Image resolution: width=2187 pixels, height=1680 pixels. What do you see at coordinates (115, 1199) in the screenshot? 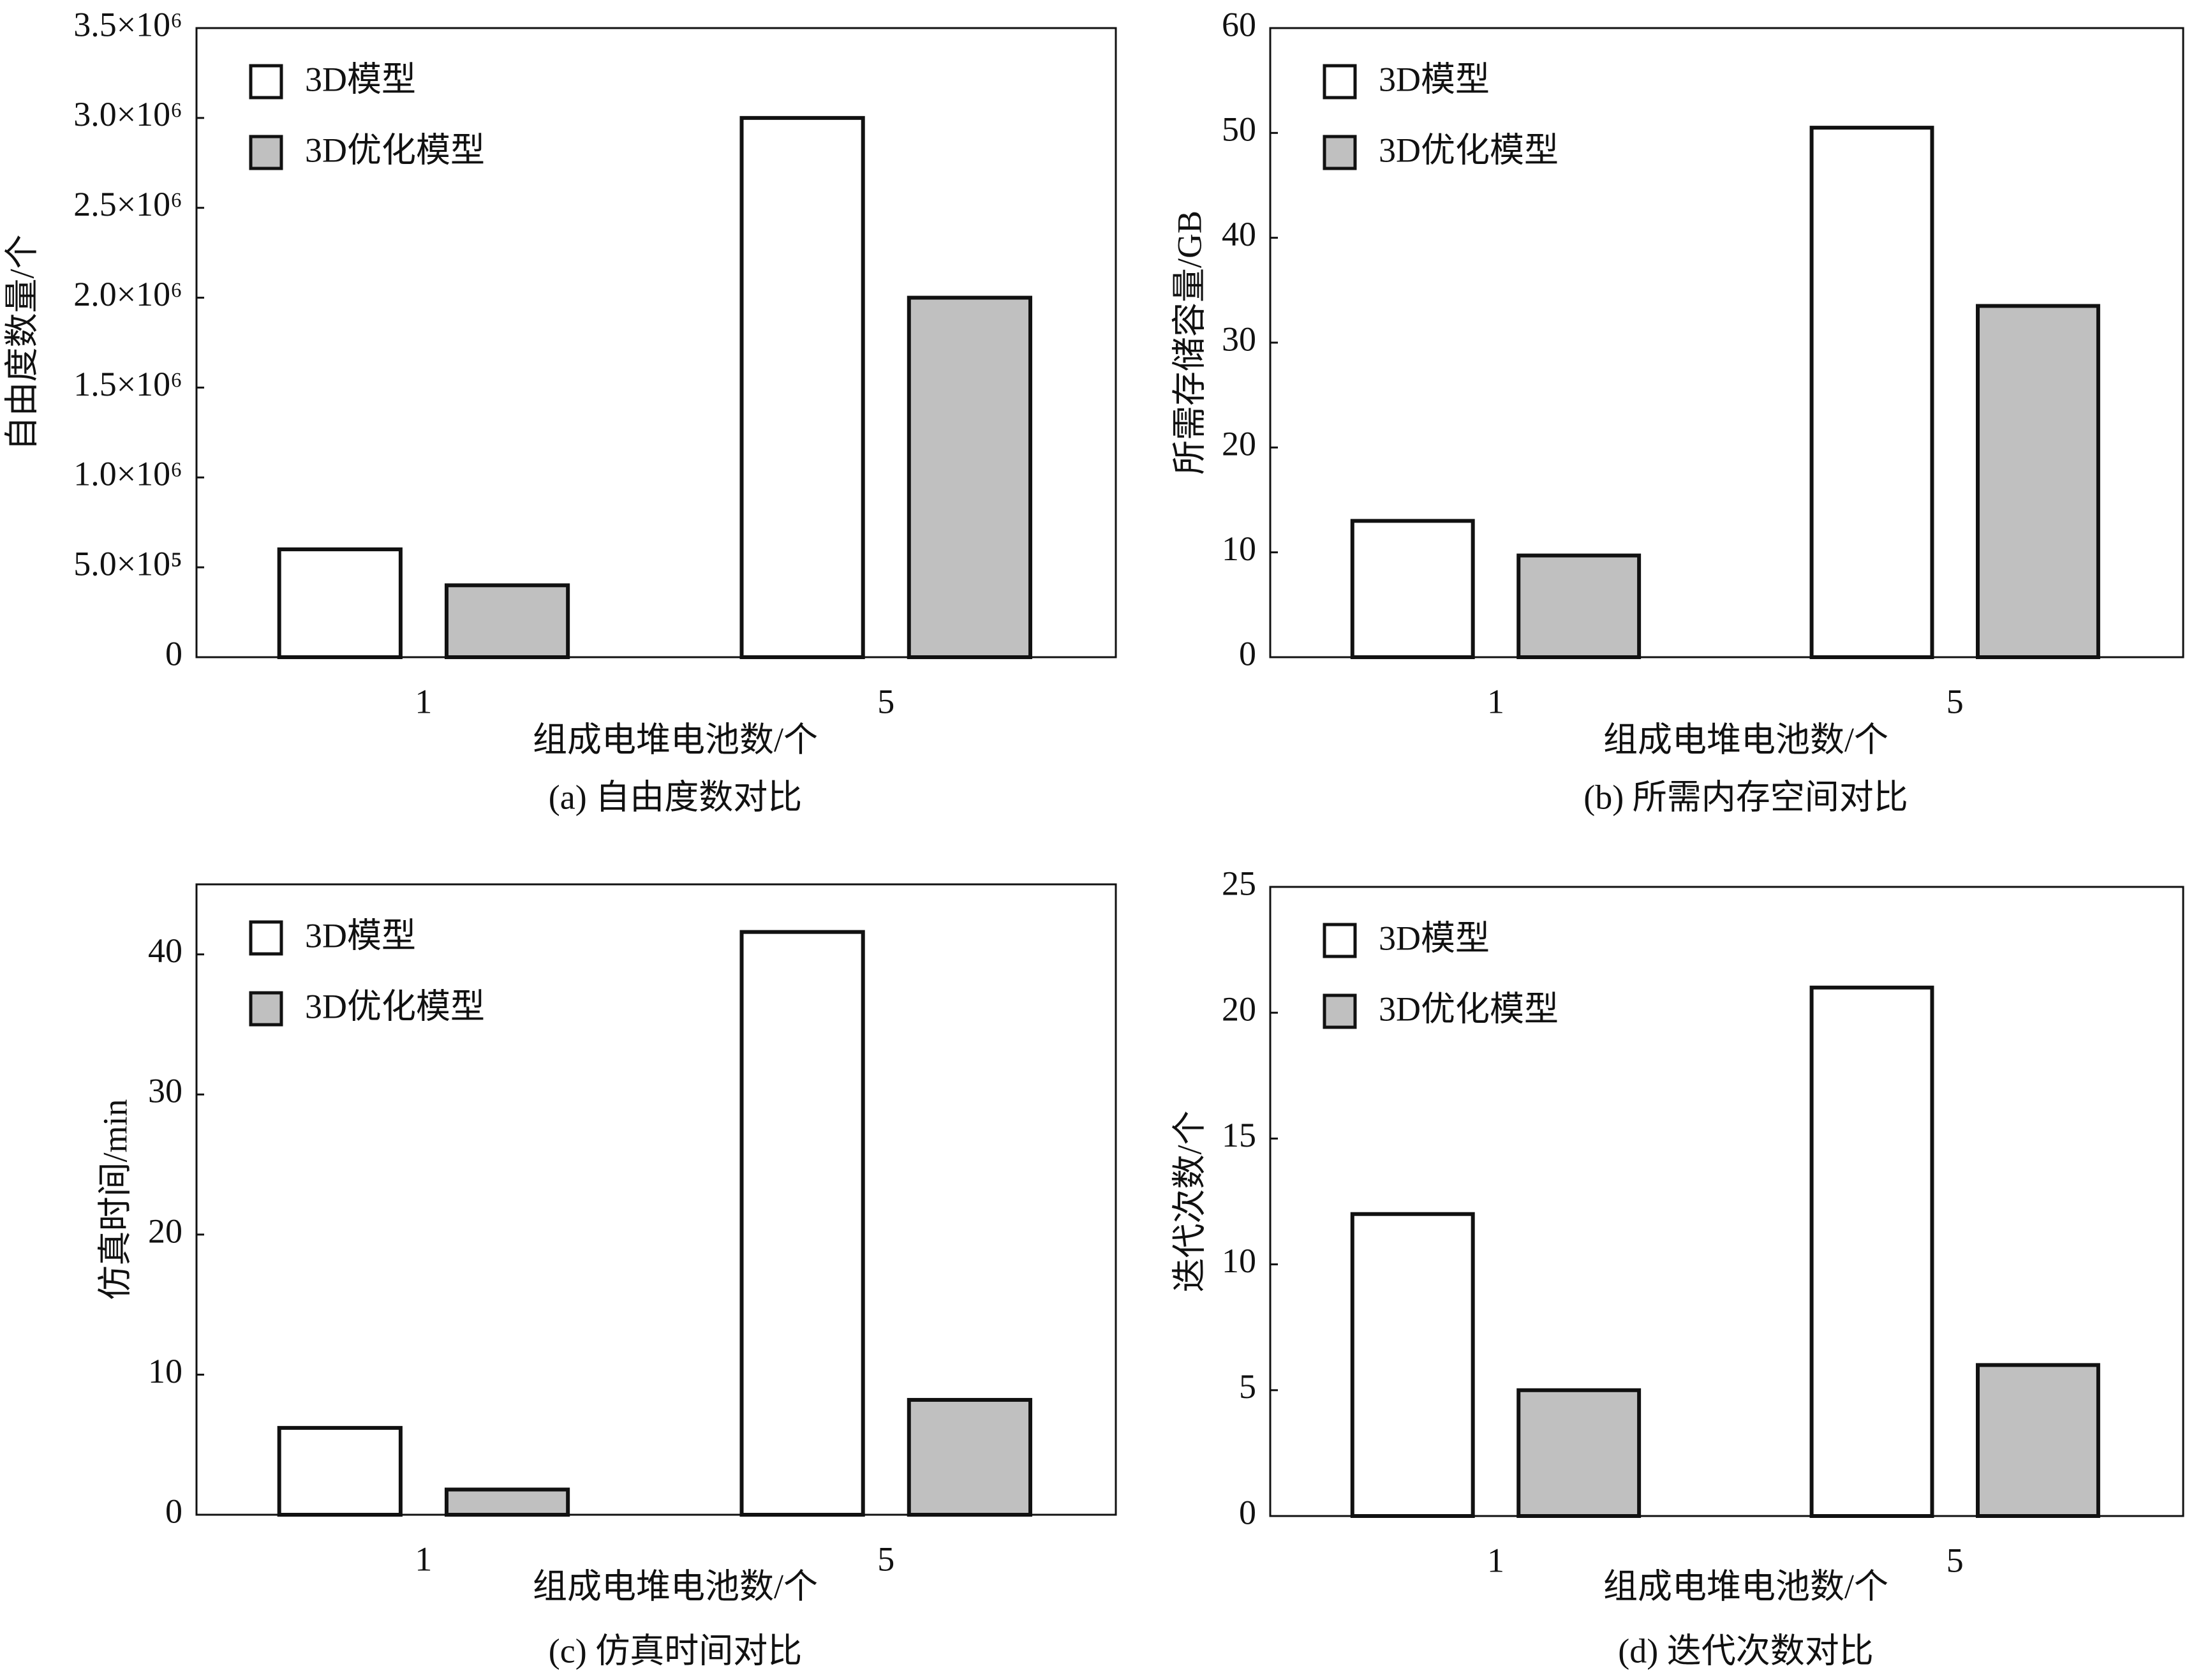
I see `y-axis-label: 仿真时间/min` at bounding box center [115, 1199].